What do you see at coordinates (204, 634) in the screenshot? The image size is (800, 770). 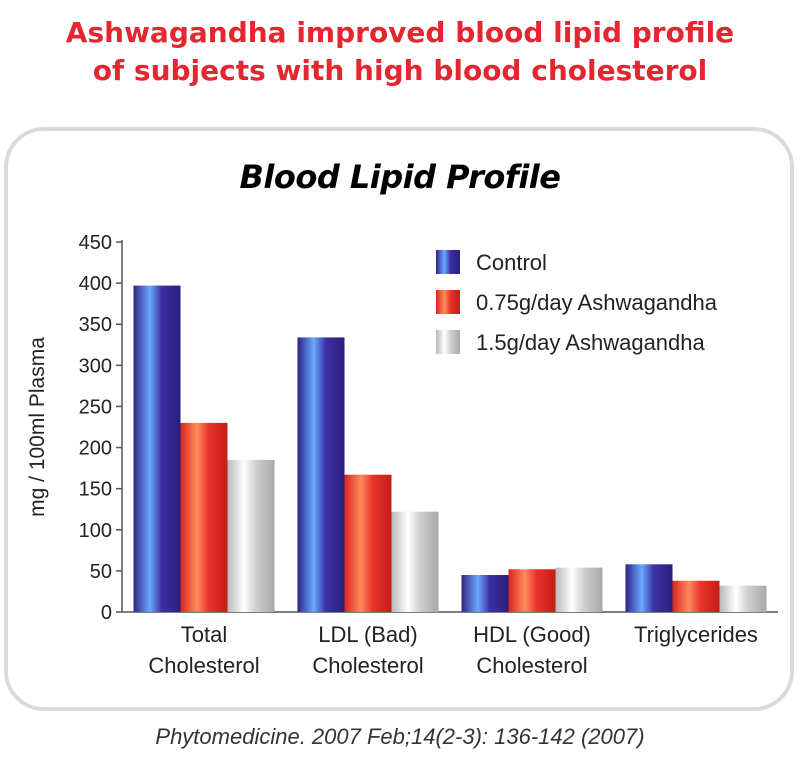 I see `x-tick-label: Total` at bounding box center [204, 634].